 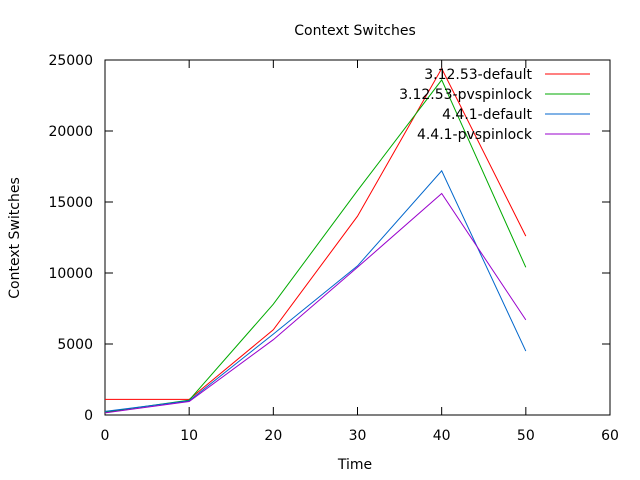 I want to click on legend-label: 4.4.1-pvspinlock, so click(x=475, y=135).